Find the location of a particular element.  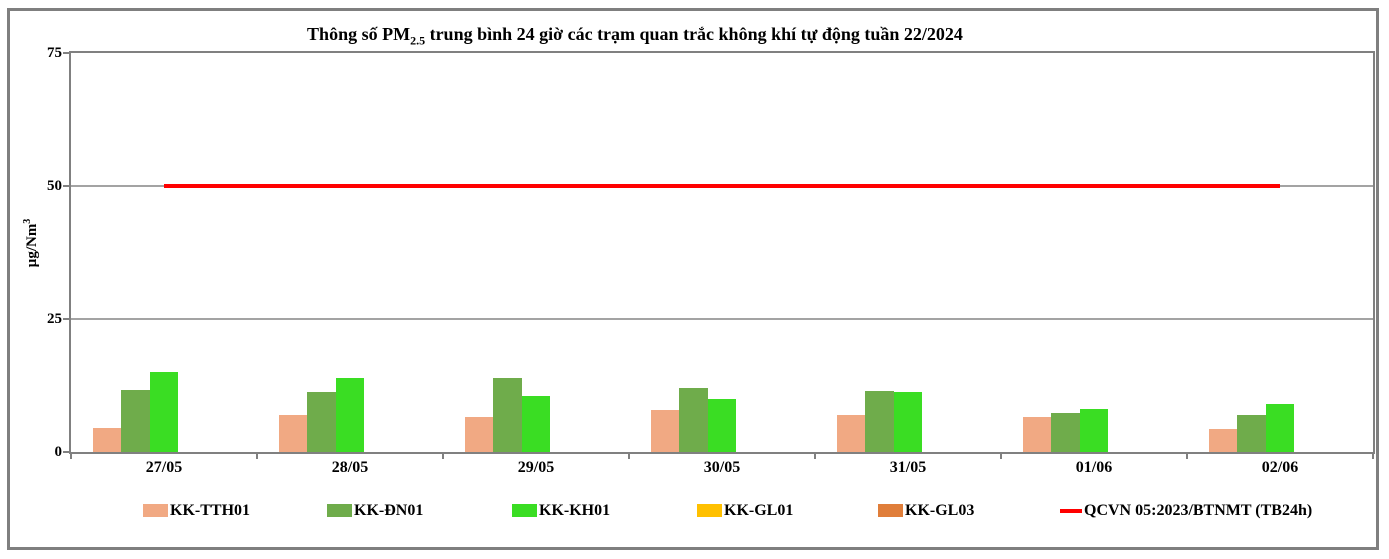

x-tick-label-27/05: 27/05 is located at coordinates (164, 467).